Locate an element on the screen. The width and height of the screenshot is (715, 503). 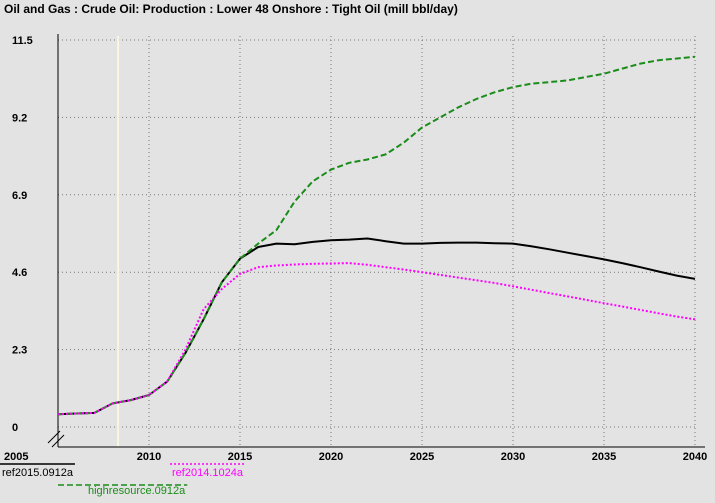
y-tick-label: 0 is located at coordinates (15, 428).